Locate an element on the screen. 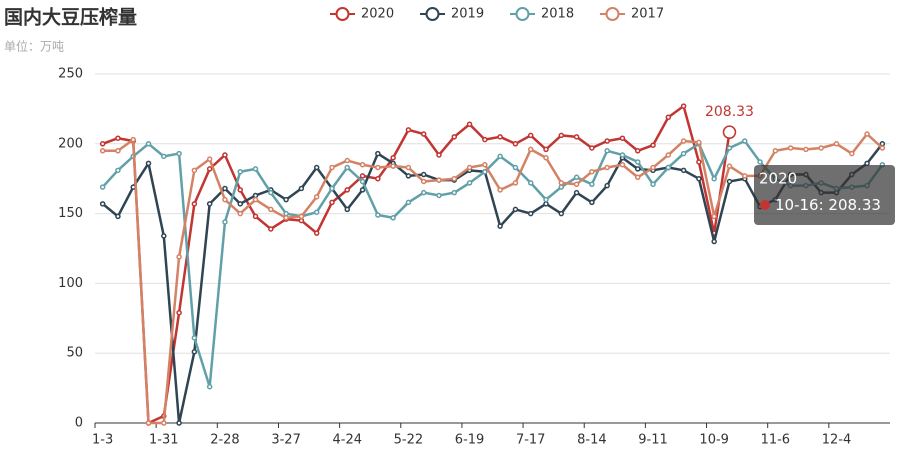  tooltip-value: 10-16: 208.33 is located at coordinates (828, 205).